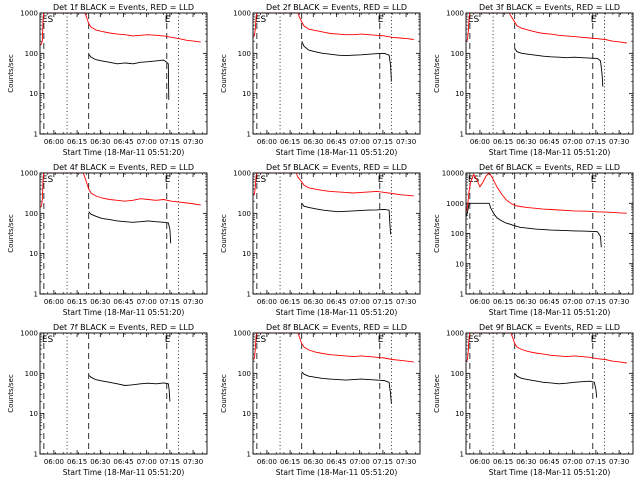 The image size is (640, 480). What do you see at coordinates (336, 167) in the screenshot?
I see `panel-title: Det 5f BLACK = Events, RED = LLD` at bounding box center [336, 167].